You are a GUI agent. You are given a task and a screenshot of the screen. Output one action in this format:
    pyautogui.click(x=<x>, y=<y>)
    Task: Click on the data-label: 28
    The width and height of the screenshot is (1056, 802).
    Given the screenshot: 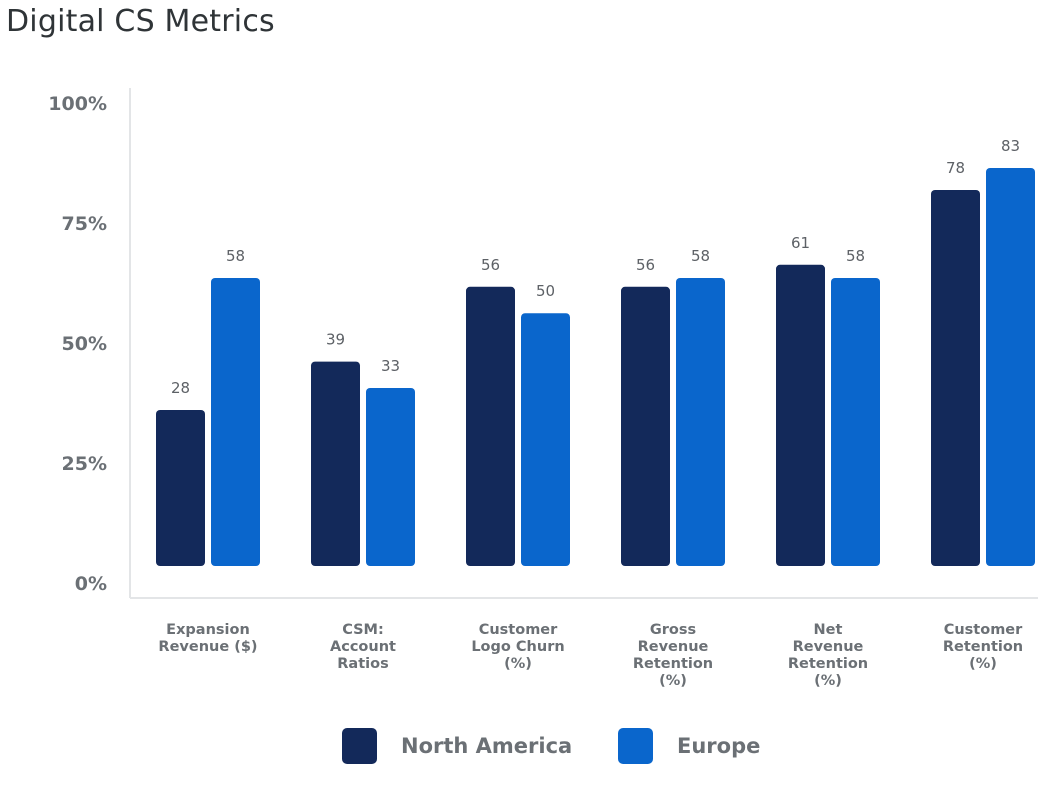 What is the action you would take?
    pyautogui.click(x=180, y=388)
    